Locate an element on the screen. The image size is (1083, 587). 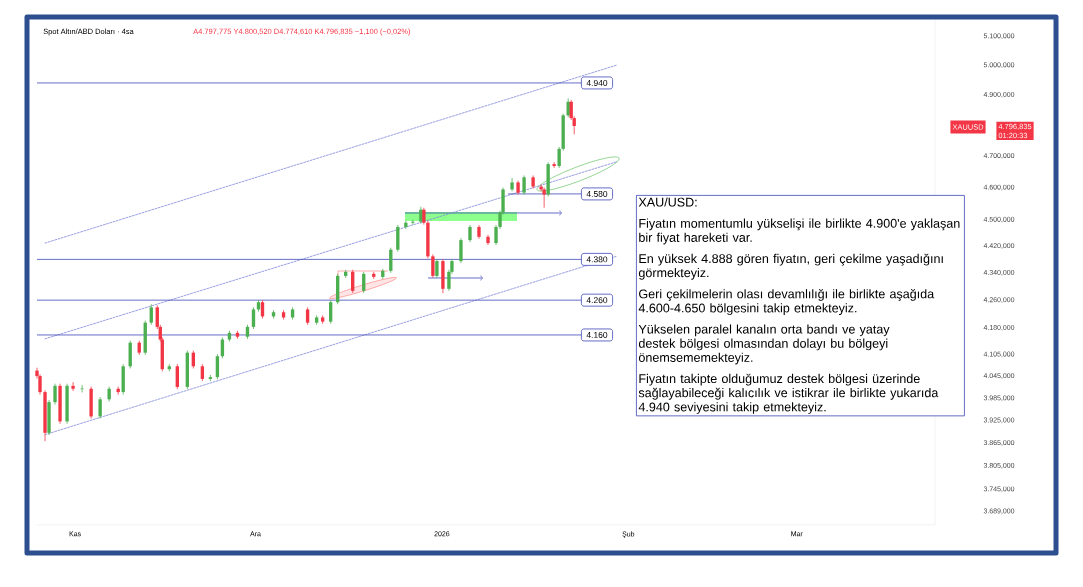
ref-line-label: 4.260 is located at coordinates (597, 300).